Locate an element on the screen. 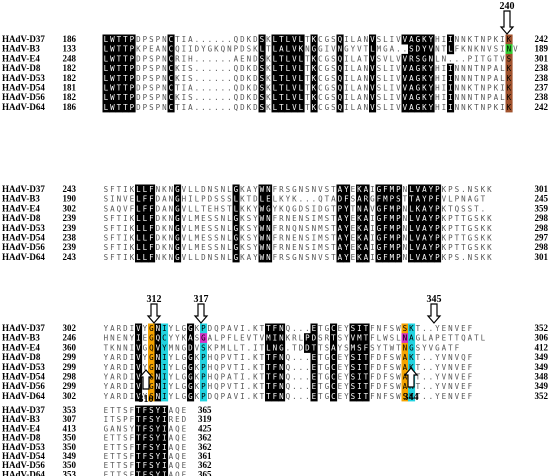 The image size is (550, 476). arrow is located at coordinates (154, 313).